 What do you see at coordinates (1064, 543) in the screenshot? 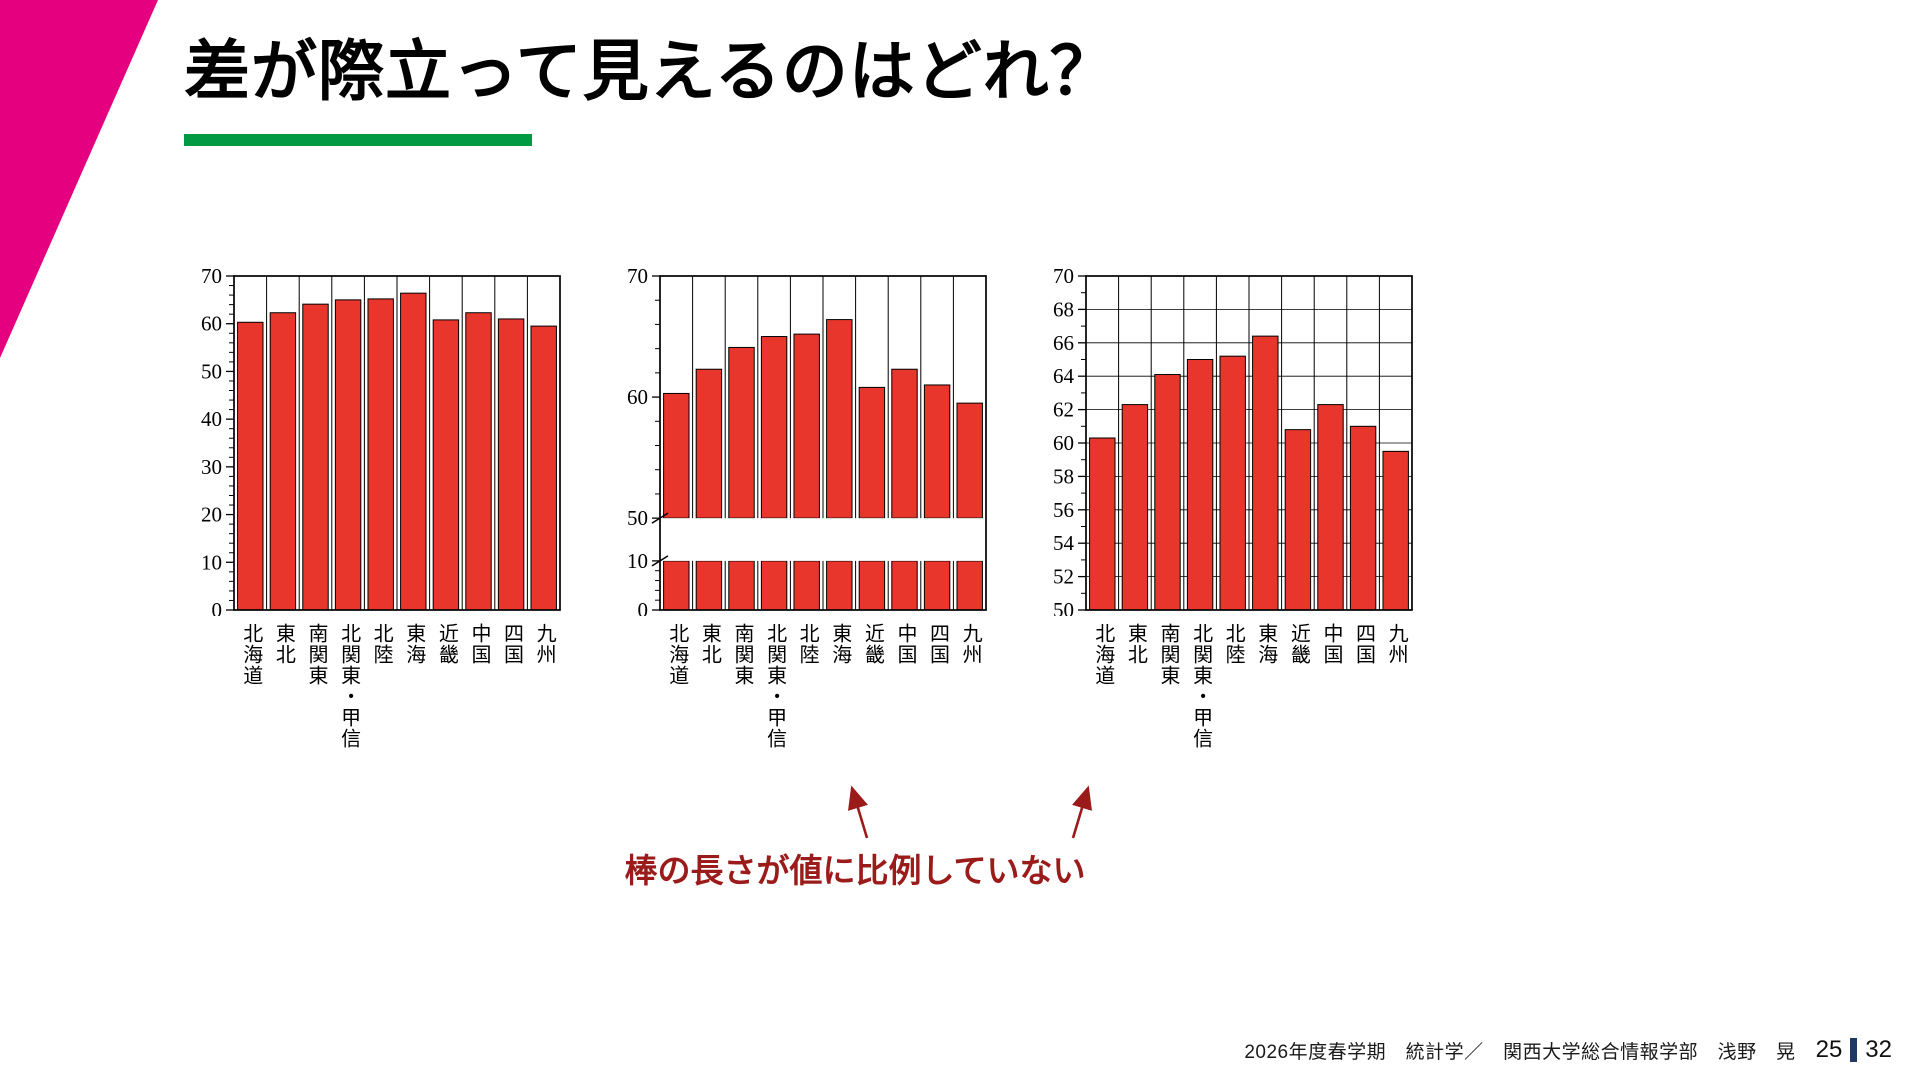
I see `y-tick-label: 54` at bounding box center [1064, 543].